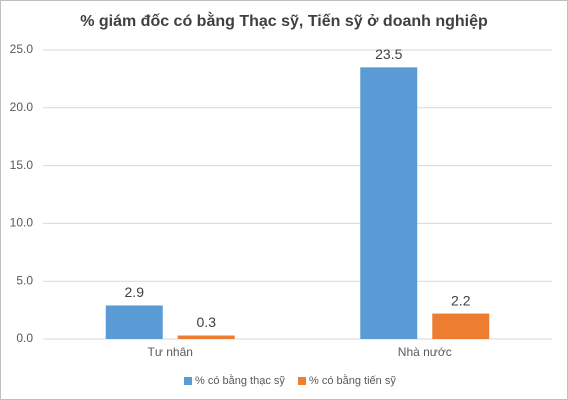 Image resolution: width=568 pixels, height=400 pixels. What do you see at coordinates (22, 49) in the screenshot?
I see `y-tick-label: 25.0` at bounding box center [22, 49].